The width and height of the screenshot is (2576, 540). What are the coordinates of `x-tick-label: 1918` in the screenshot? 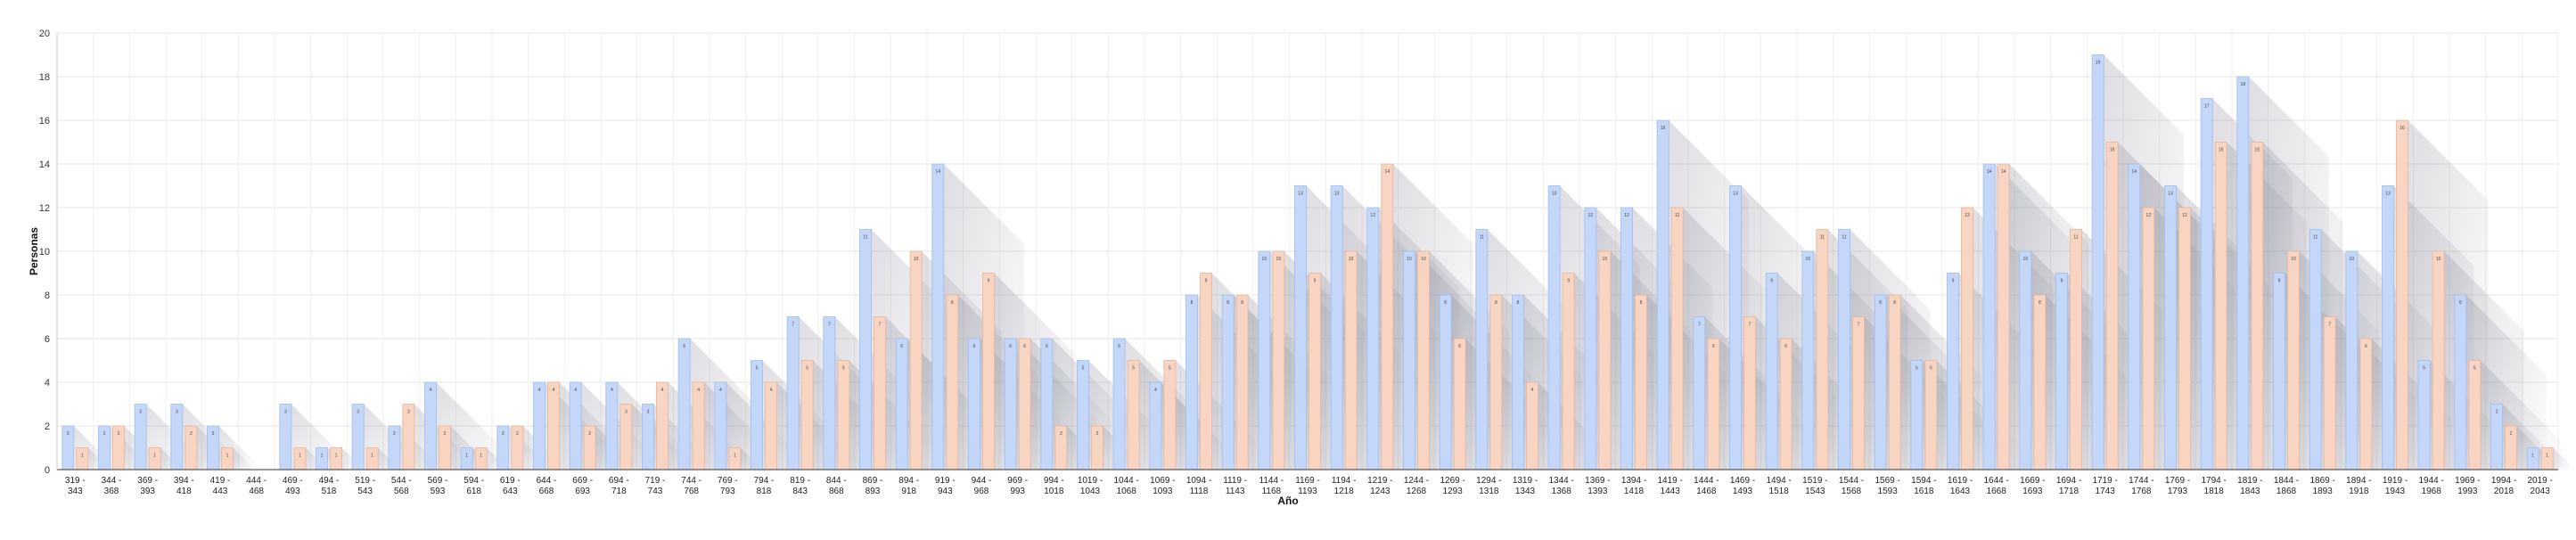 It's located at (2359, 491).